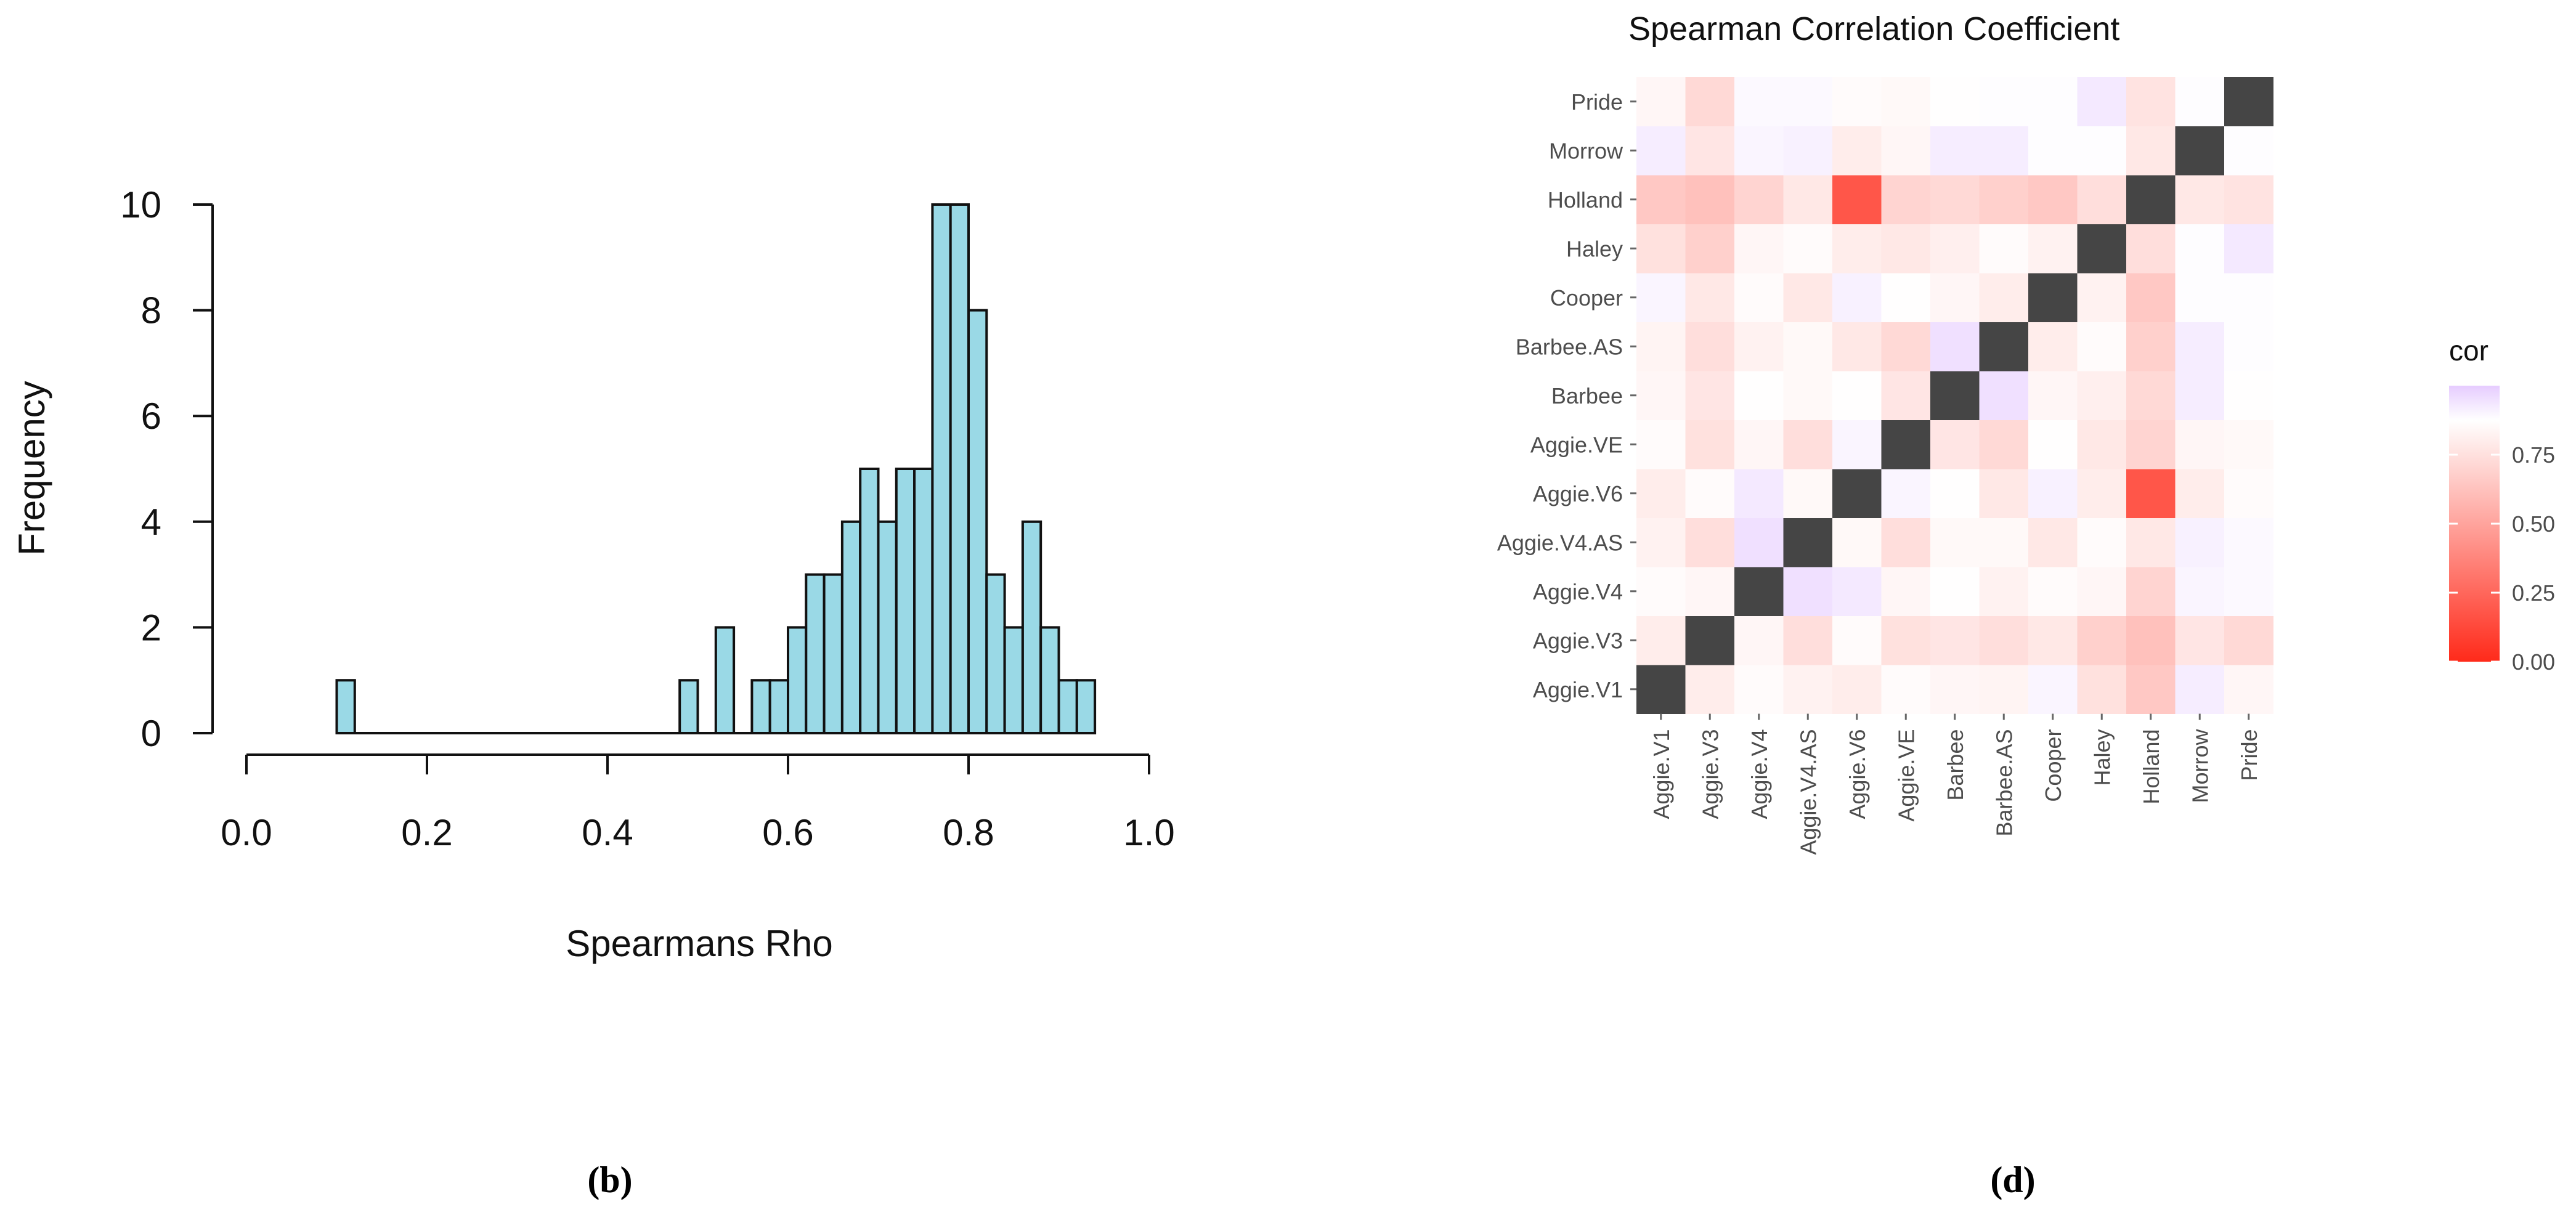 The image size is (2576, 1218). I want to click on x-tick-label: 0.0, so click(246, 832).